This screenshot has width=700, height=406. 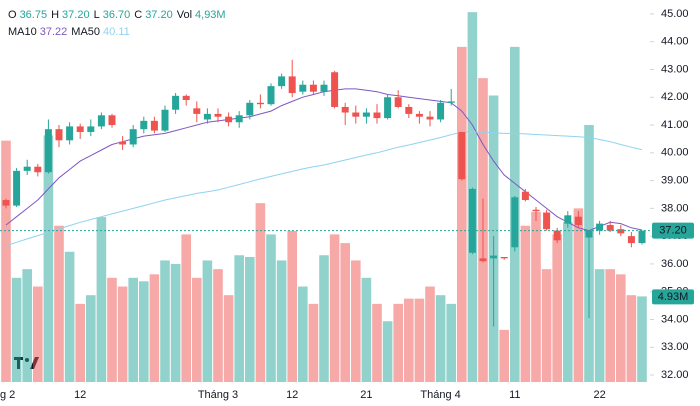 What do you see at coordinates (116, 32) in the screenshot?
I see `legend-value: 40.11` at bounding box center [116, 32].